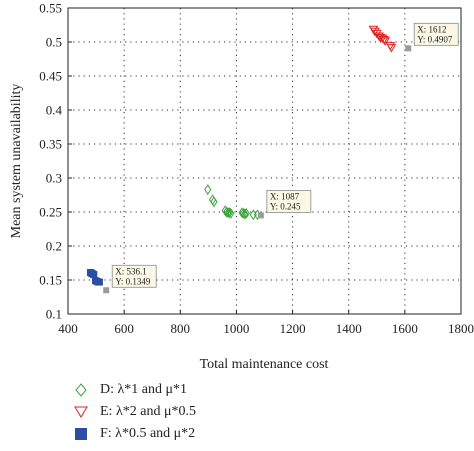 The height and width of the screenshot is (451, 474). What do you see at coordinates (181, 328) in the screenshot?
I see `x-tick-label: 800` at bounding box center [181, 328].